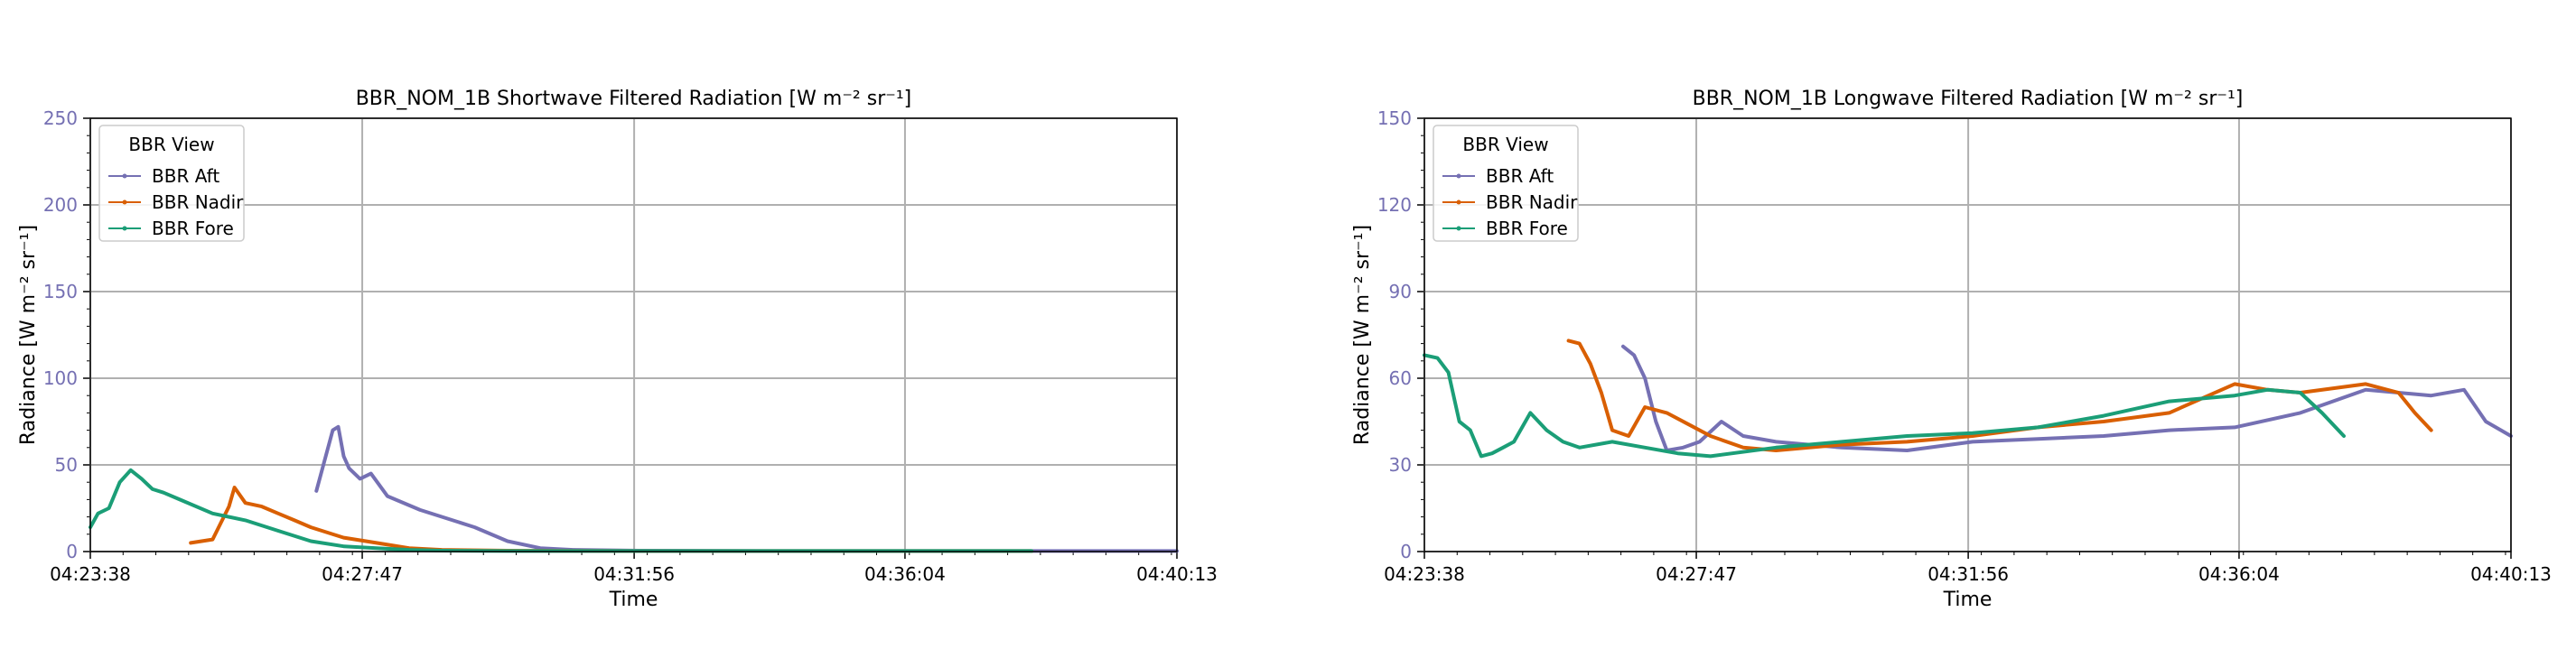  Describe the element at coordinates (66, 465) in the screenshot. I see `y-tick-label: 50` at that location.